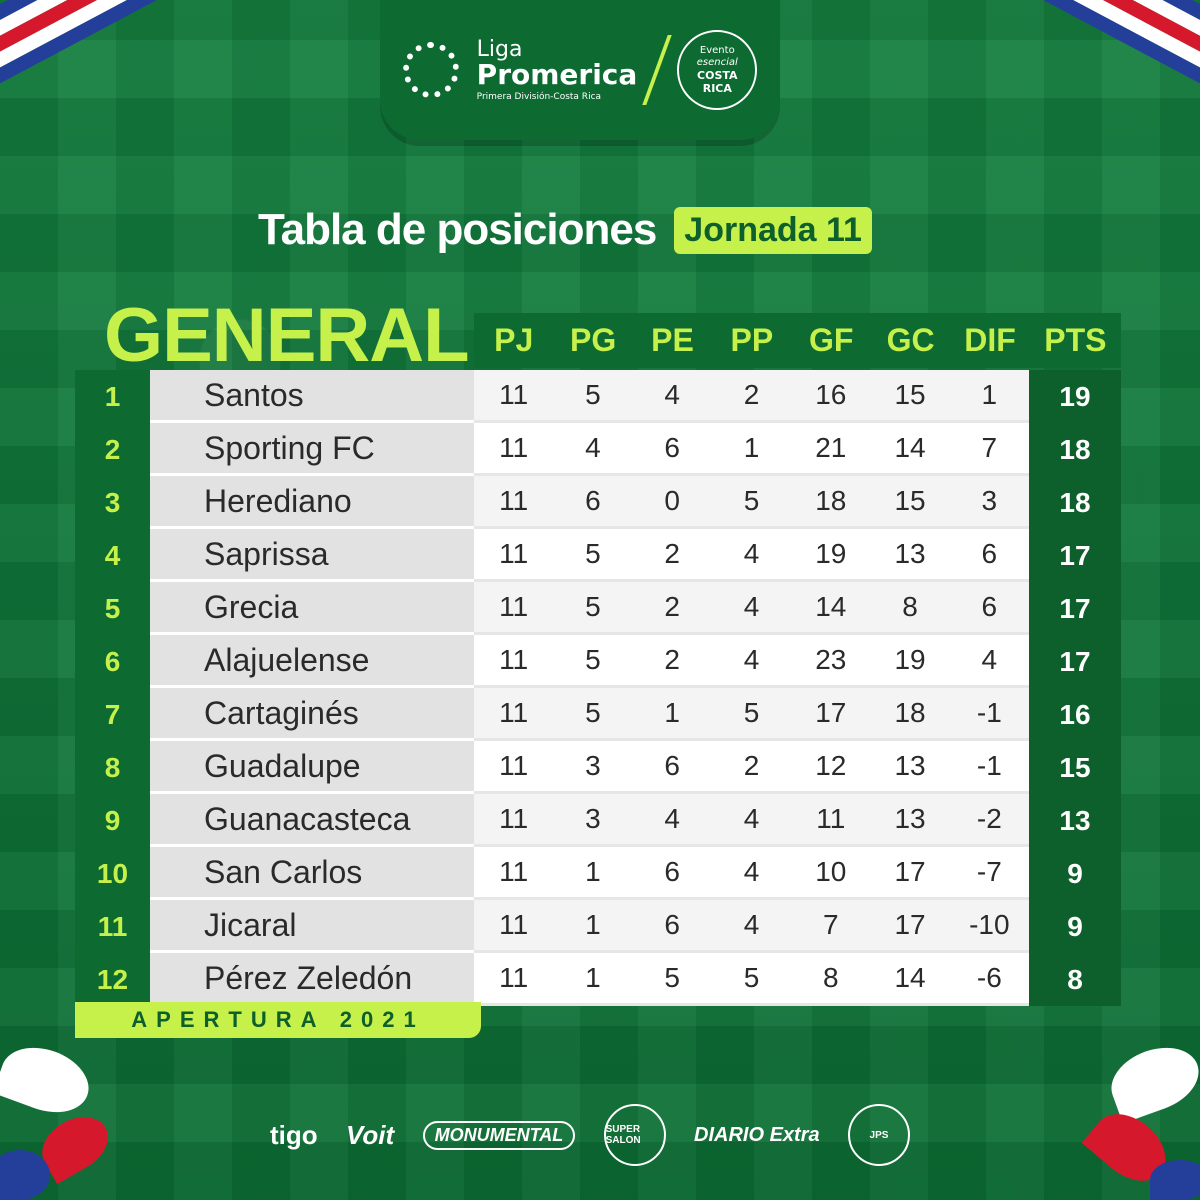 This screenshot has height=1200, width=1200. I want to click on team-name: Saprissa, so click(312, 555).